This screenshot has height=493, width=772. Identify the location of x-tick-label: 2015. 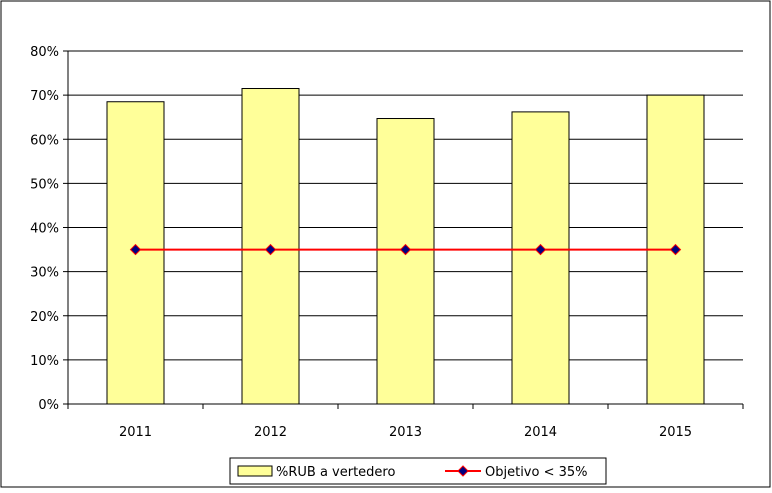
(675, 432).